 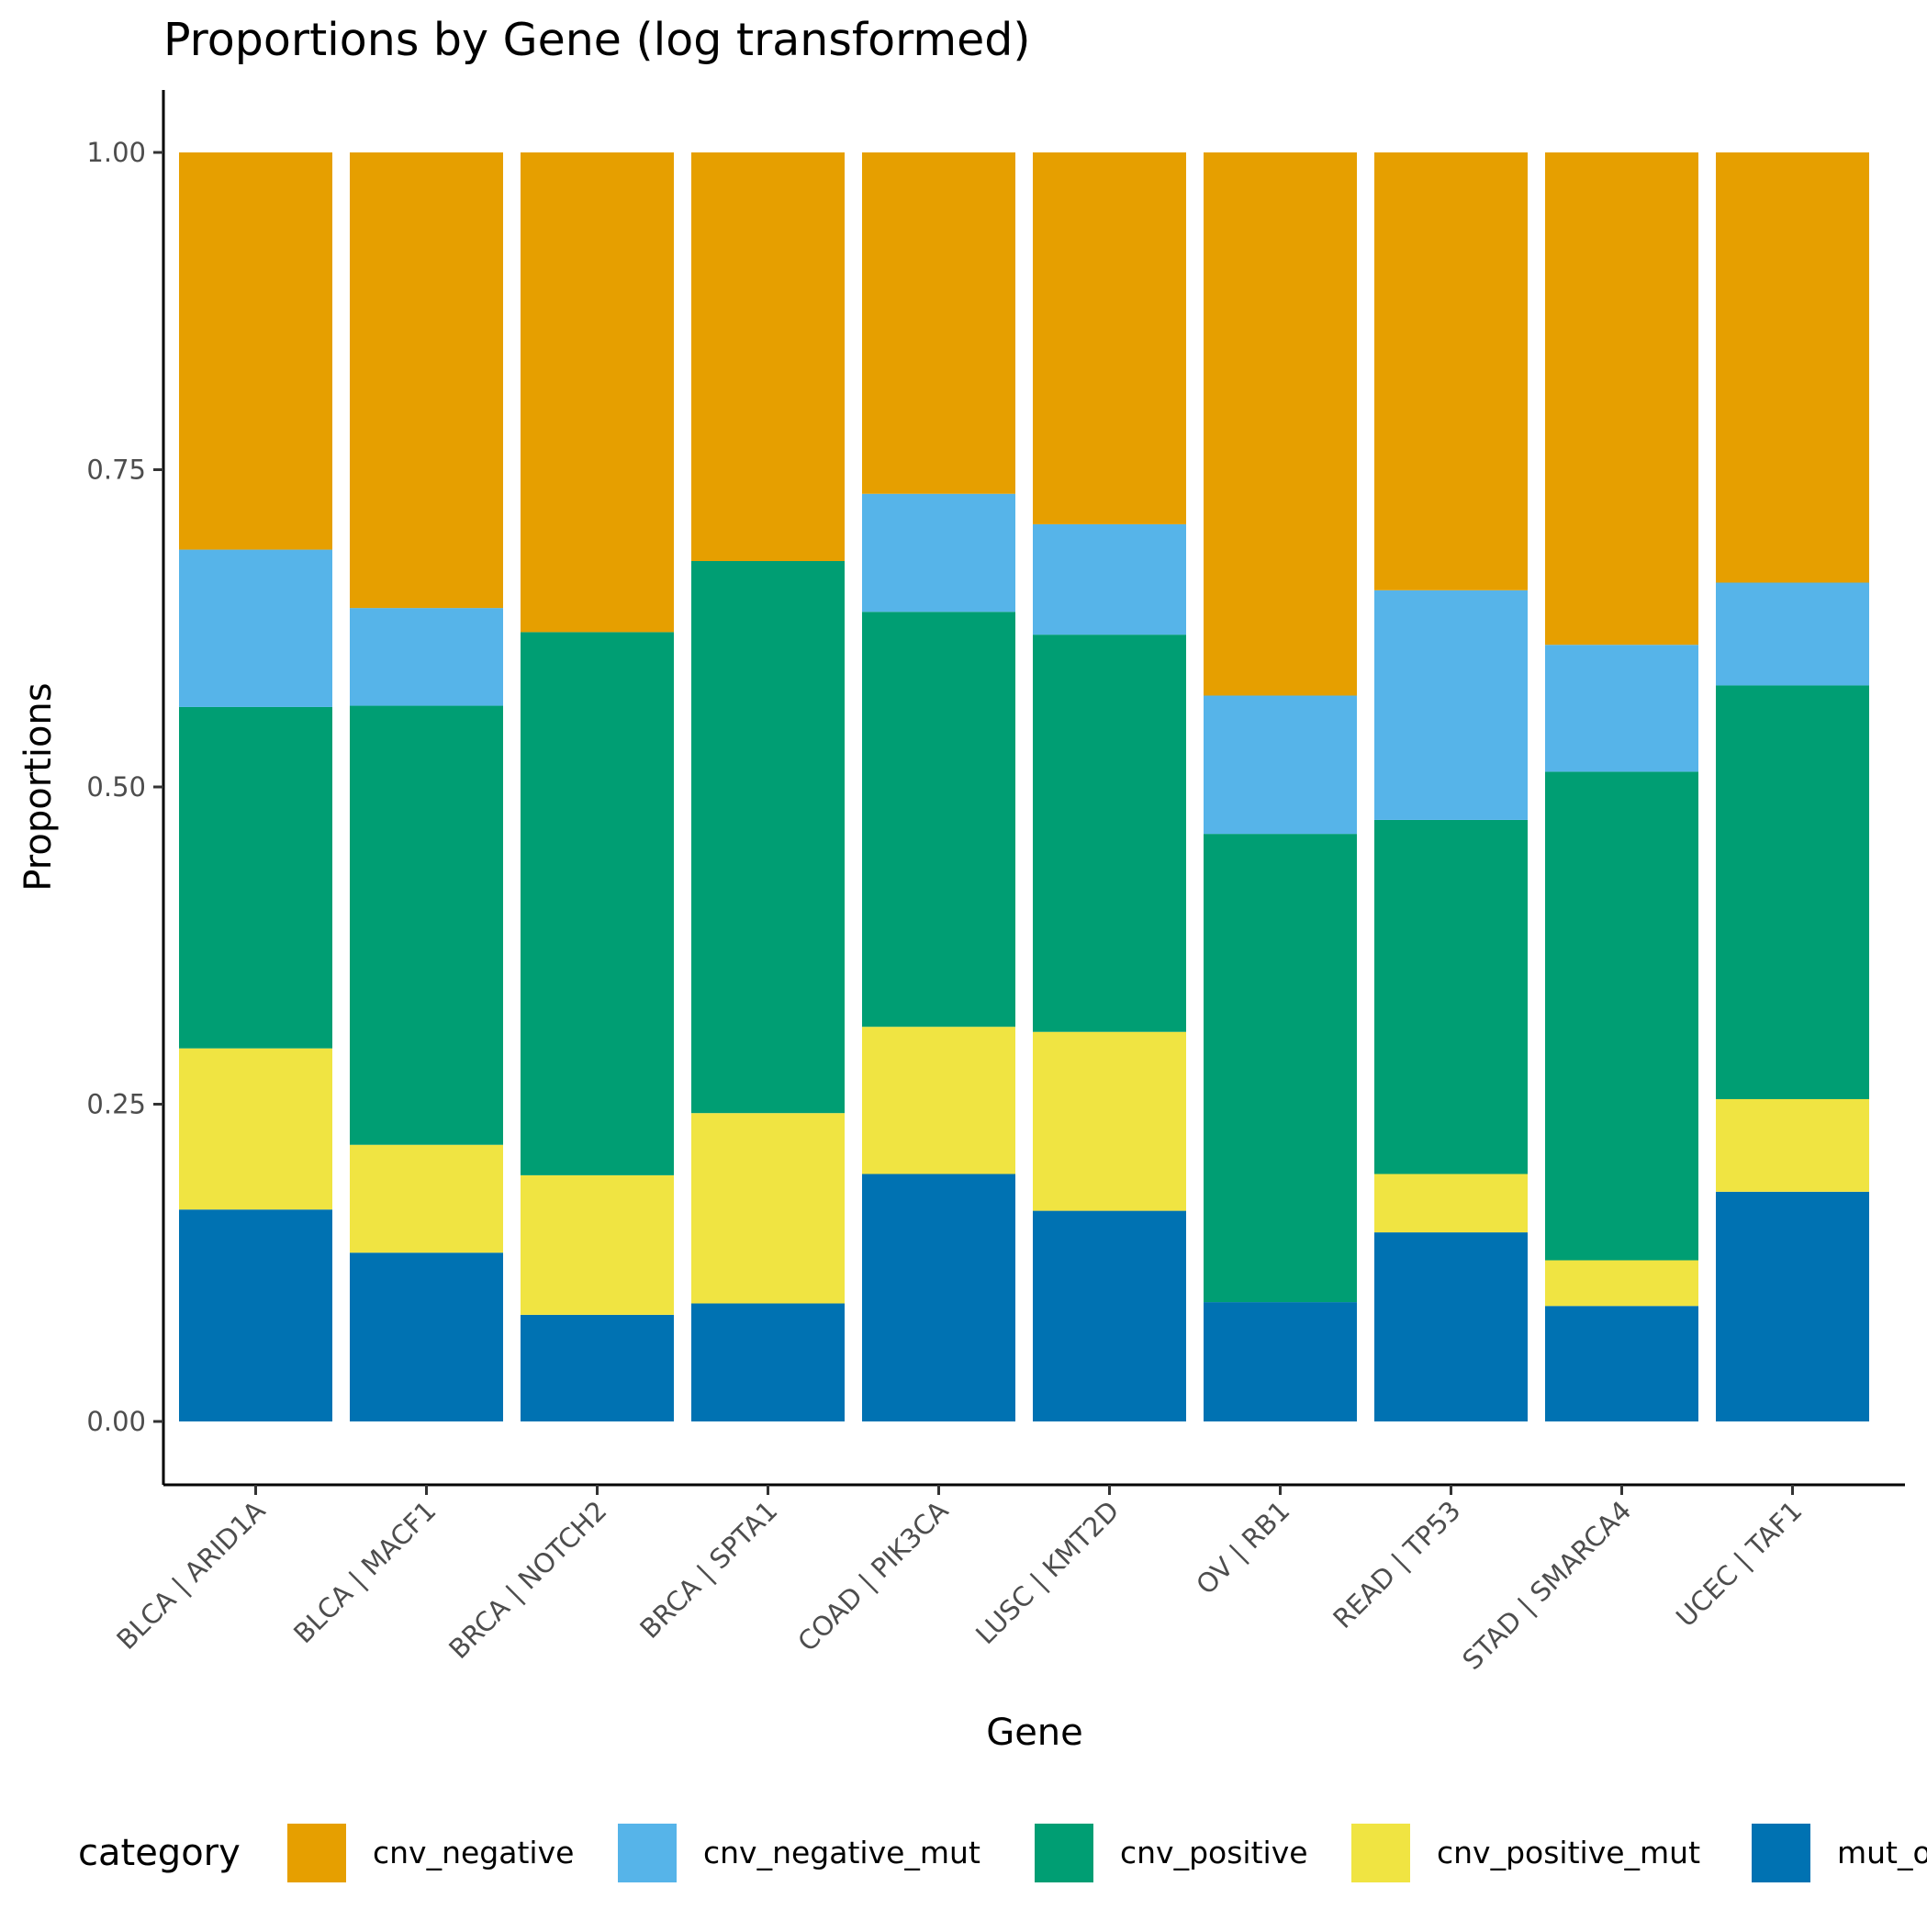 What do you see at coordinates (116, 1421) in the screenshot?
I see `y-tick-label: 0.00` at bounding box center [116, 1421].